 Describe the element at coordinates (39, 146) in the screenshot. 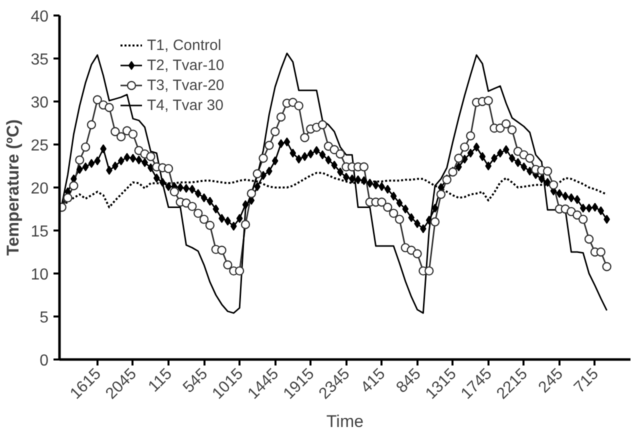

I see `y-tick-label: 25` at that location.